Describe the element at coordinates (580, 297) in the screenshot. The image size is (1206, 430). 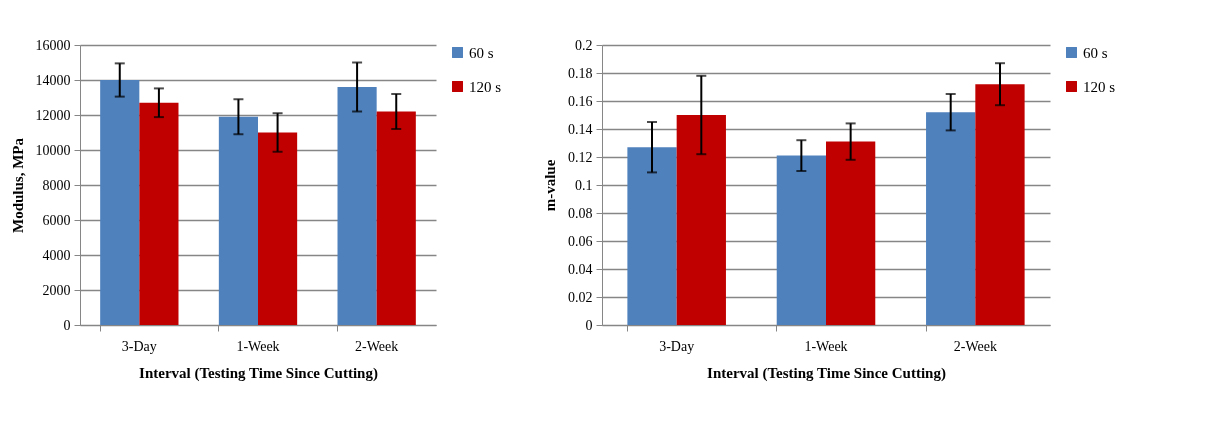
I see `y-tick-label: 0.02` at that location.